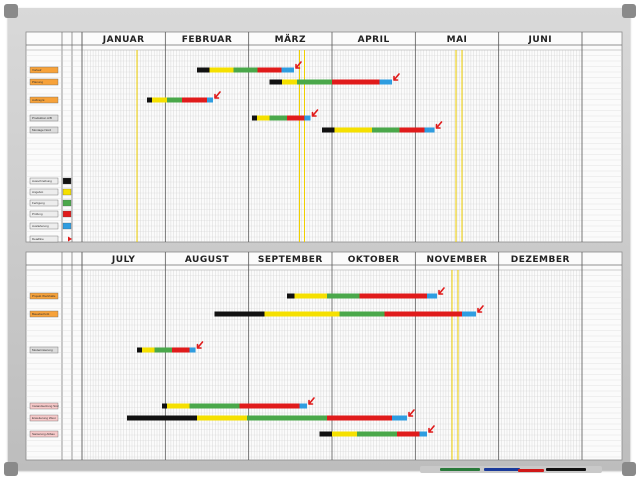 The image size is (640, 482). What do you see at coordinates (38, 239) in the screenshot?
I see `legend-label: Deadline` at bounding box center [38, 239].